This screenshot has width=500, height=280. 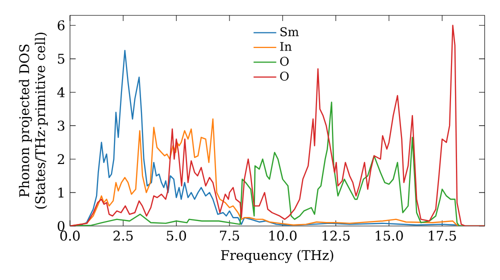 What do you see at coordinates (336, 235) in the screenshot?
I see `x-tick-label: 12.5` at bounding box center [336, 235].